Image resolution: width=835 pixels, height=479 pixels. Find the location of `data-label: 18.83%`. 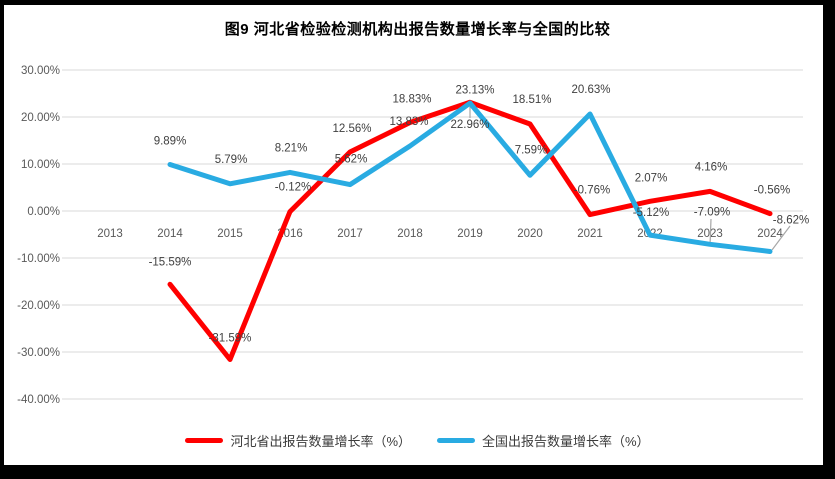

data-label: 18.83% is located at coordinates (411, 99).